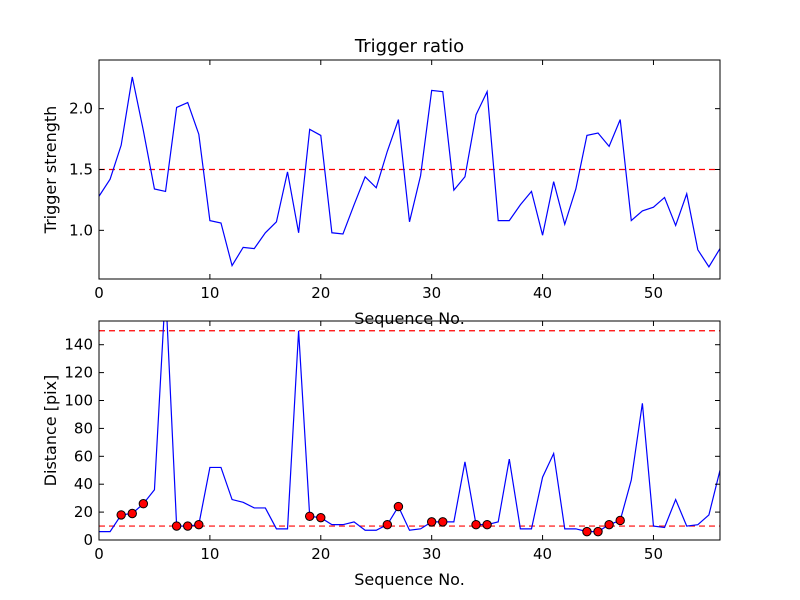 The height and width of the screenshot is (600, 800). What do you see at coordinates (50, 431) in the screenshot?
I see `y-axis-label: Distance [pix]` at bounding box center [50, 431].